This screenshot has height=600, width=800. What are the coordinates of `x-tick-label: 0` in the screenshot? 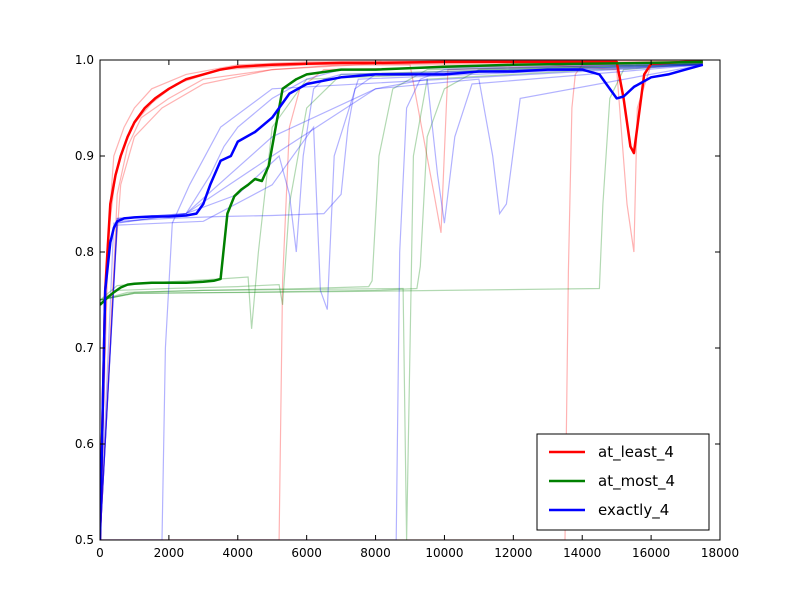 It's located at (100, 553).